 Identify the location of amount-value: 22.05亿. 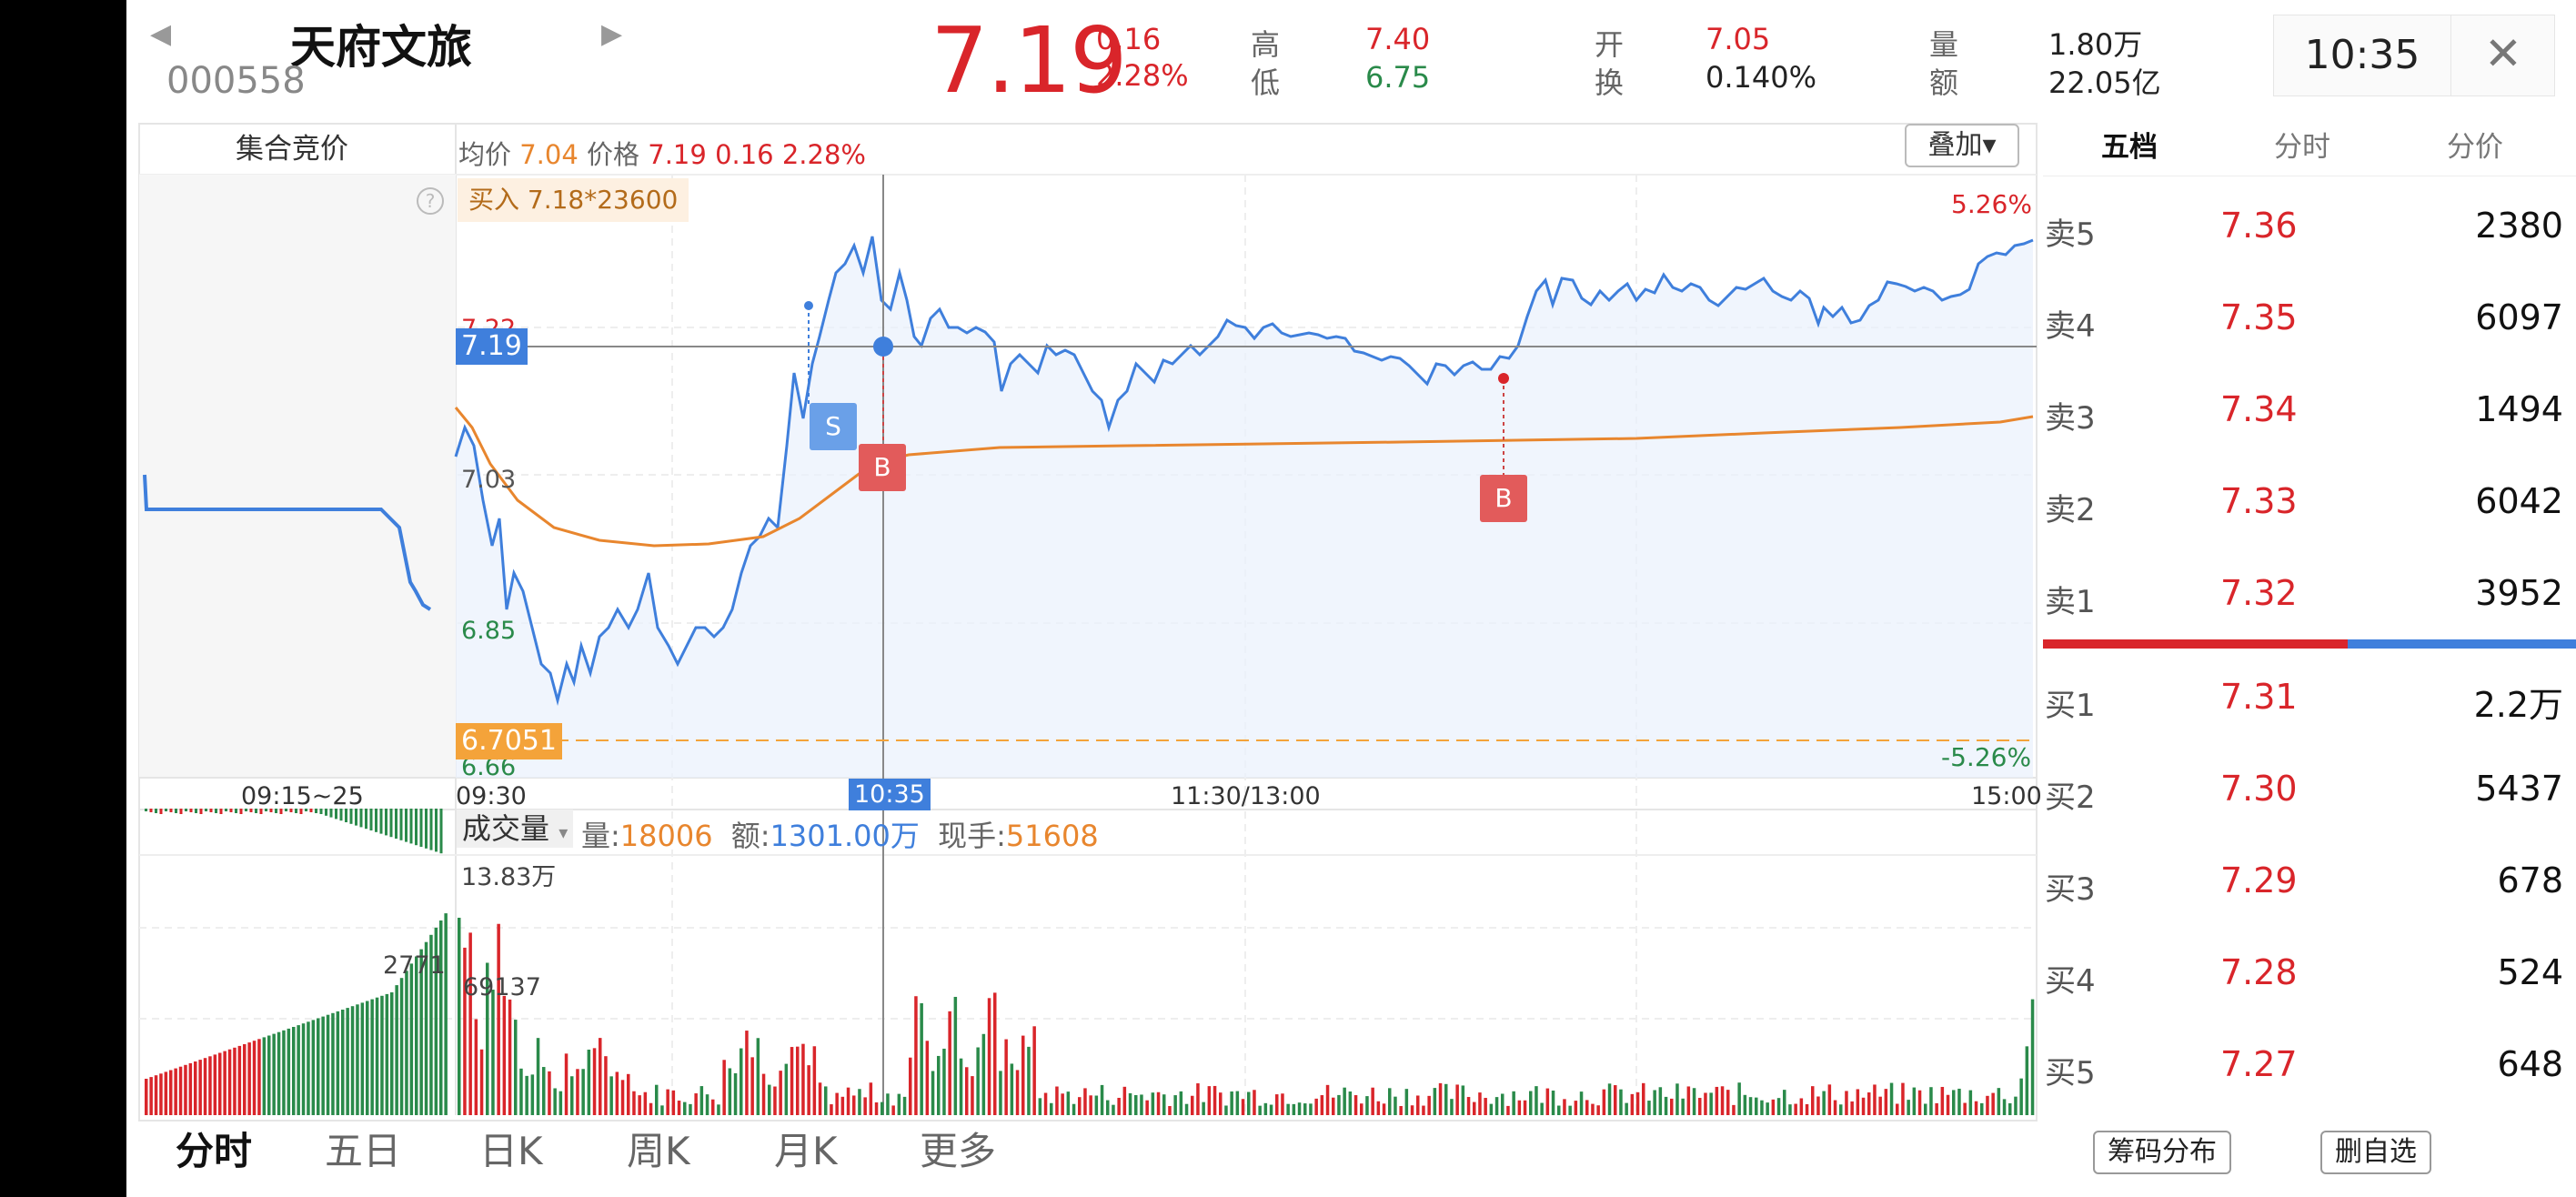
(2104, 82).